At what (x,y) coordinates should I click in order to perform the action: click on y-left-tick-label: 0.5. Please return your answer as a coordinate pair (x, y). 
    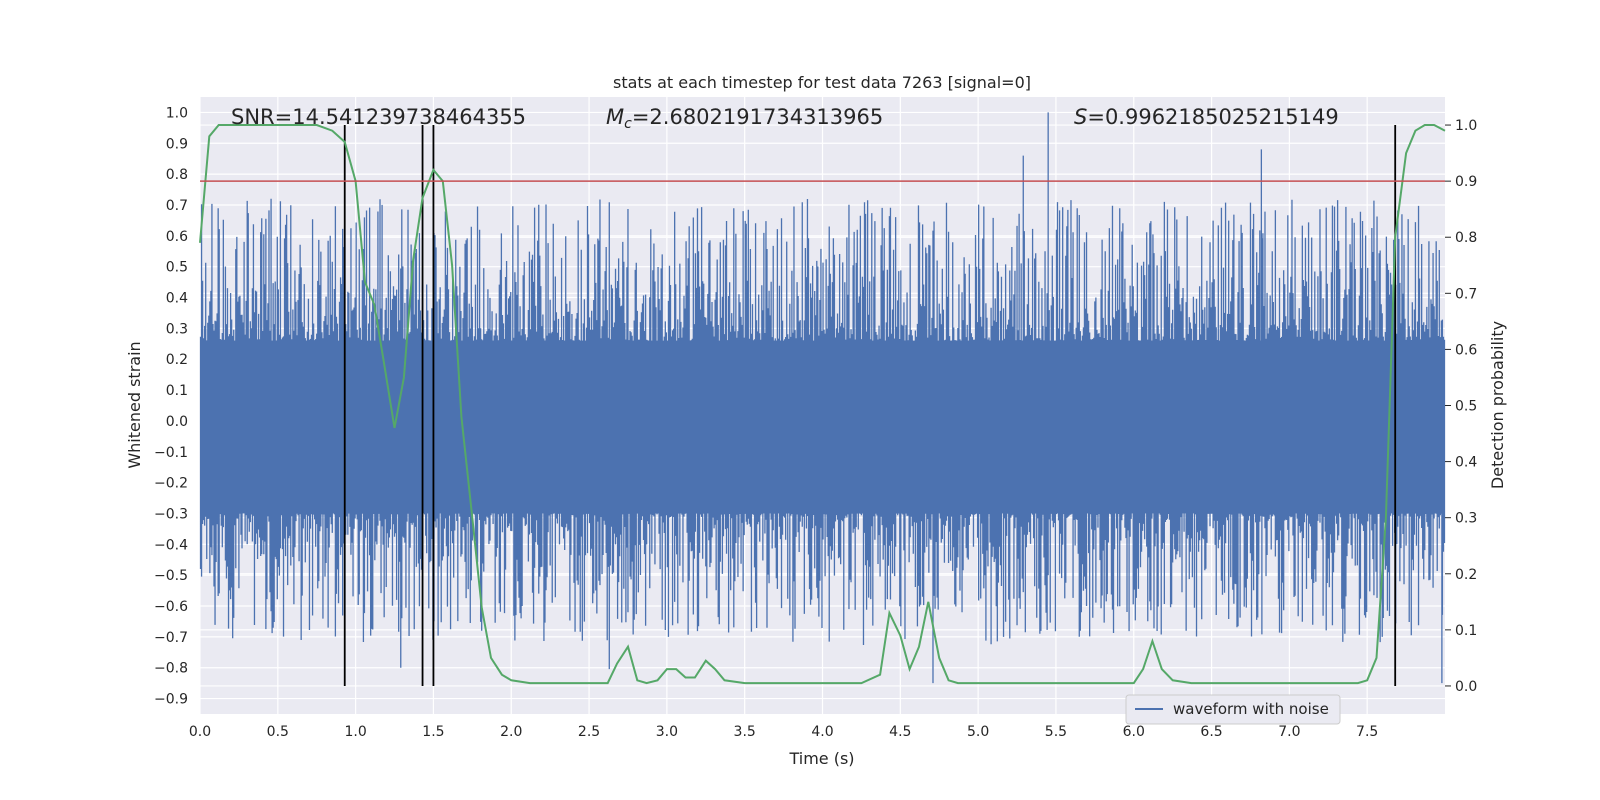
    Looking at the image, I should click on (177, 268).